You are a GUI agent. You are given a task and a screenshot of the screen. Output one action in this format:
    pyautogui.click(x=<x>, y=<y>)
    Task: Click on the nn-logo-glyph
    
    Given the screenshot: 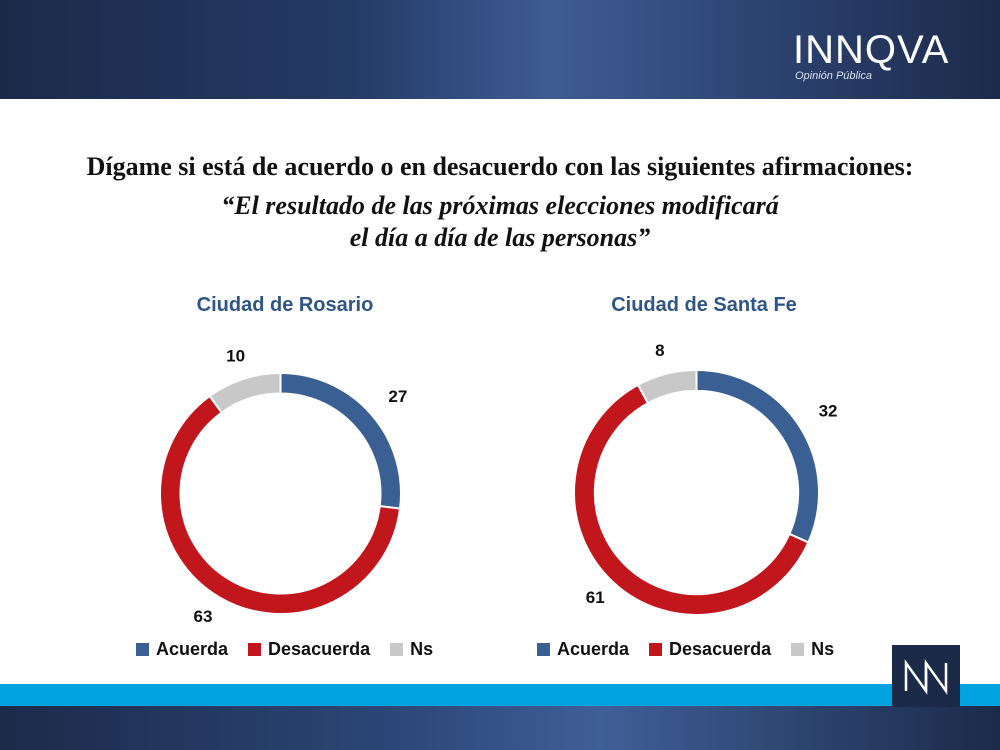 What is the action you would take?
    pyautogui.click(x=926, y=677)
    